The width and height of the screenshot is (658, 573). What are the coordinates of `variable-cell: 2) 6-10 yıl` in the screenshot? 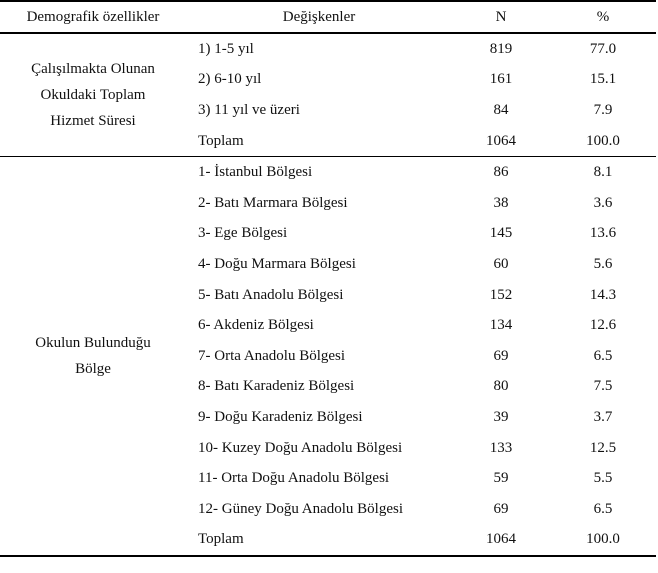 It's located at (230, 79).